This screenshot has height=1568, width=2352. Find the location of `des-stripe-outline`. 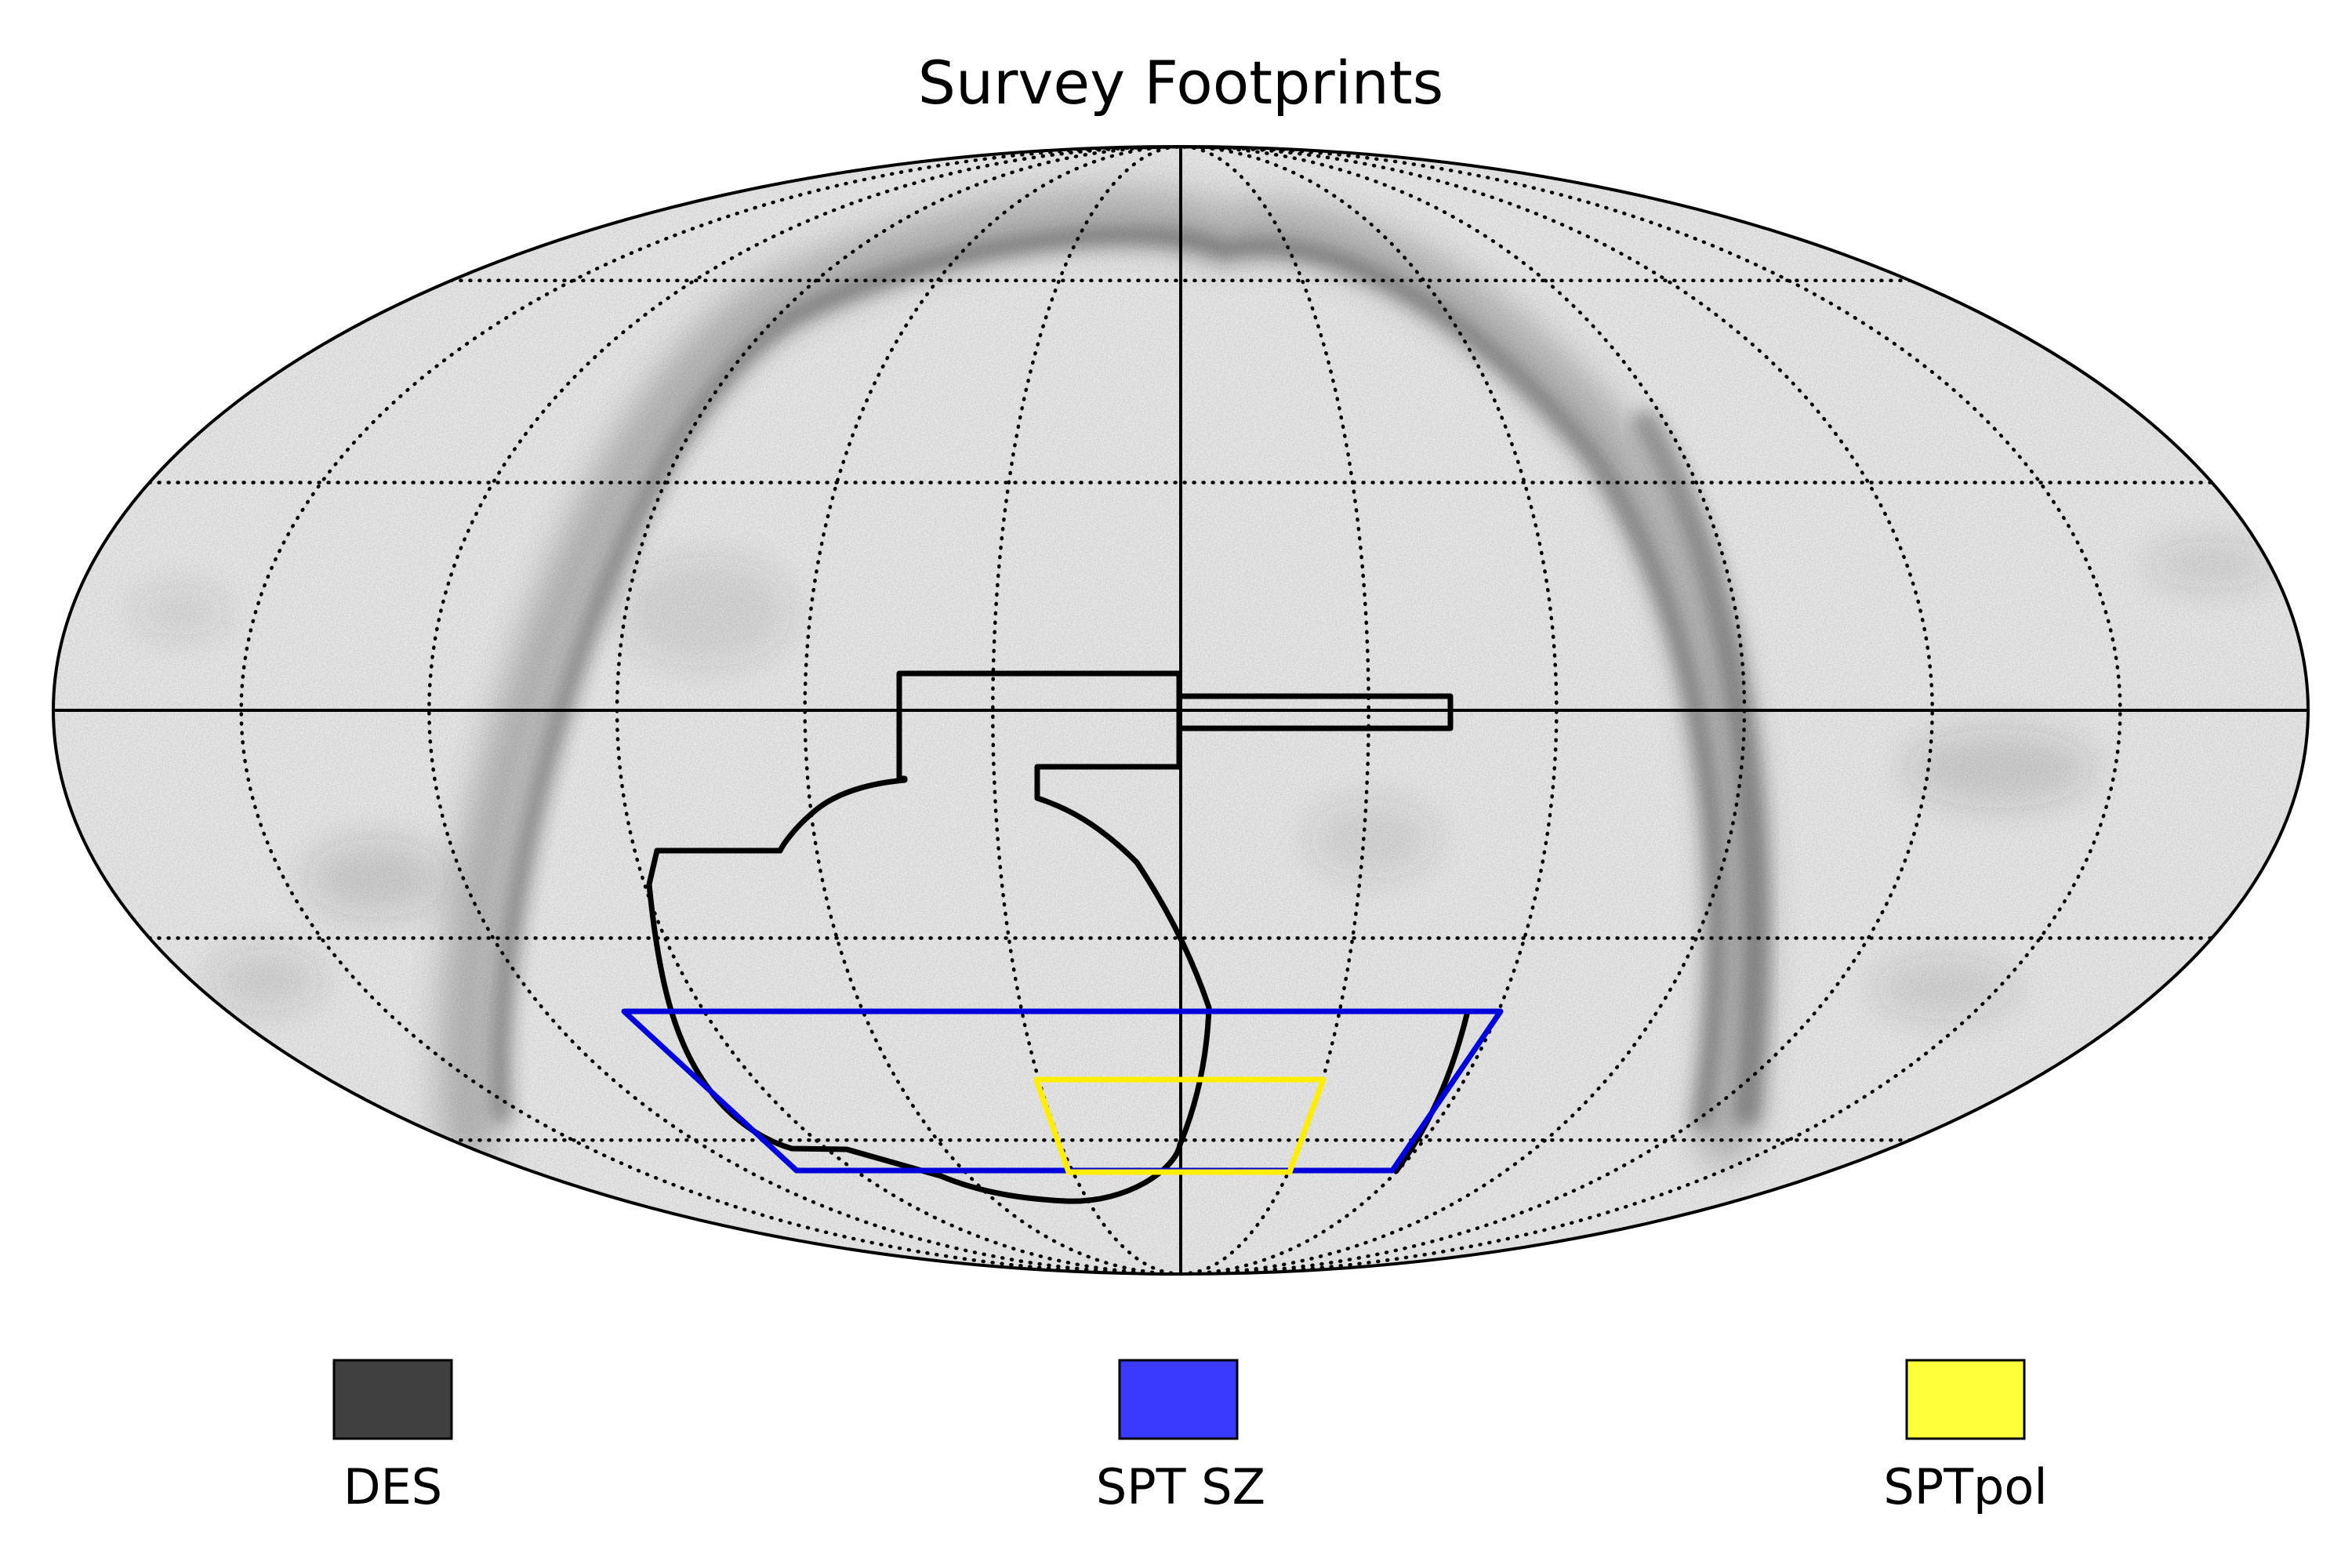

des-stripe-outline is located at coordinates (1316, 712).